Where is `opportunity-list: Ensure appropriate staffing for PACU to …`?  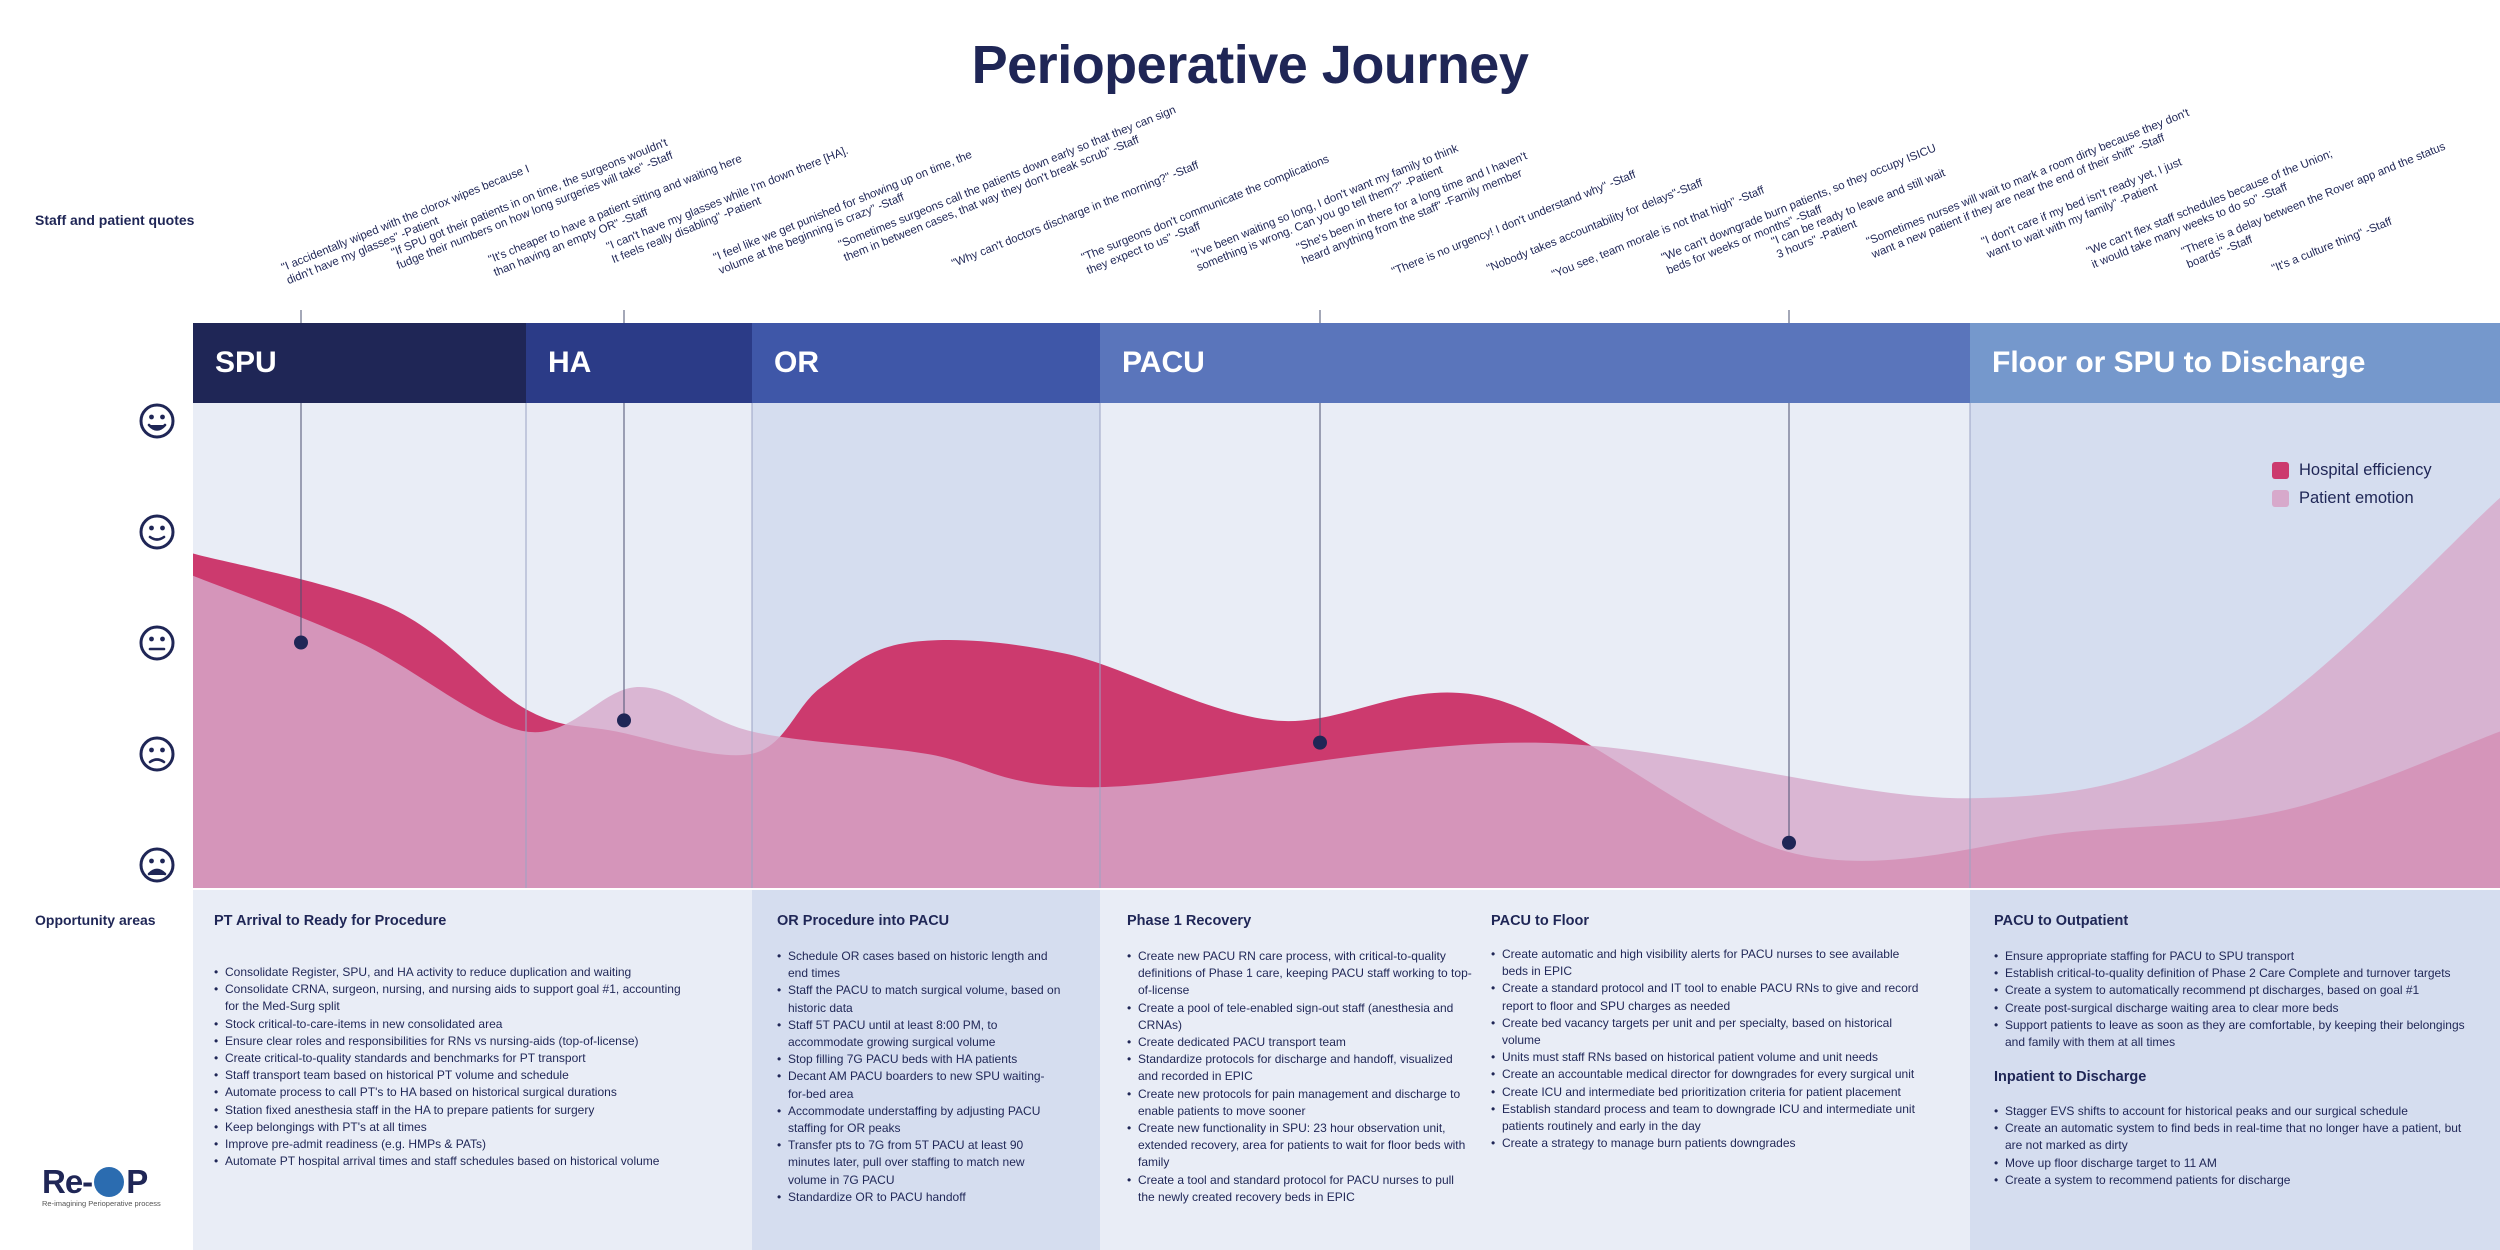
opportunity-list: Ensure appropriate staffing for PACU to … is located at coordinates (2234, 999).